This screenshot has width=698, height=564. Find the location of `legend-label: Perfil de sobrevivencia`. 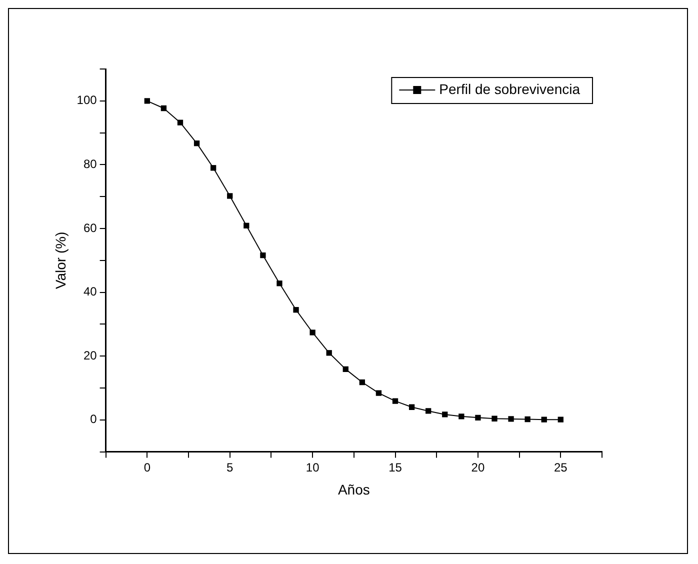

legend-label: Perfil de sobrevivencia is located at coordinates (509, 88).